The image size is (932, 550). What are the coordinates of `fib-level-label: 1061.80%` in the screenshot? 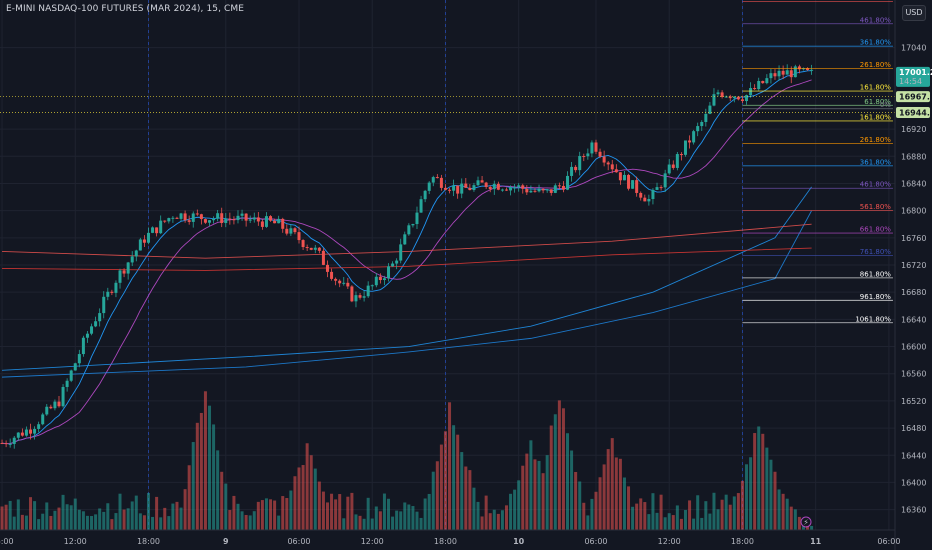 It's located at (873, 319).